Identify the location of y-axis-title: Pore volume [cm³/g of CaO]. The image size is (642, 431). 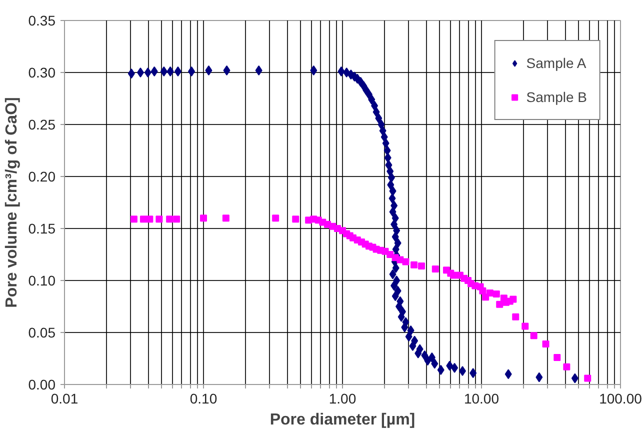
(11, 202).